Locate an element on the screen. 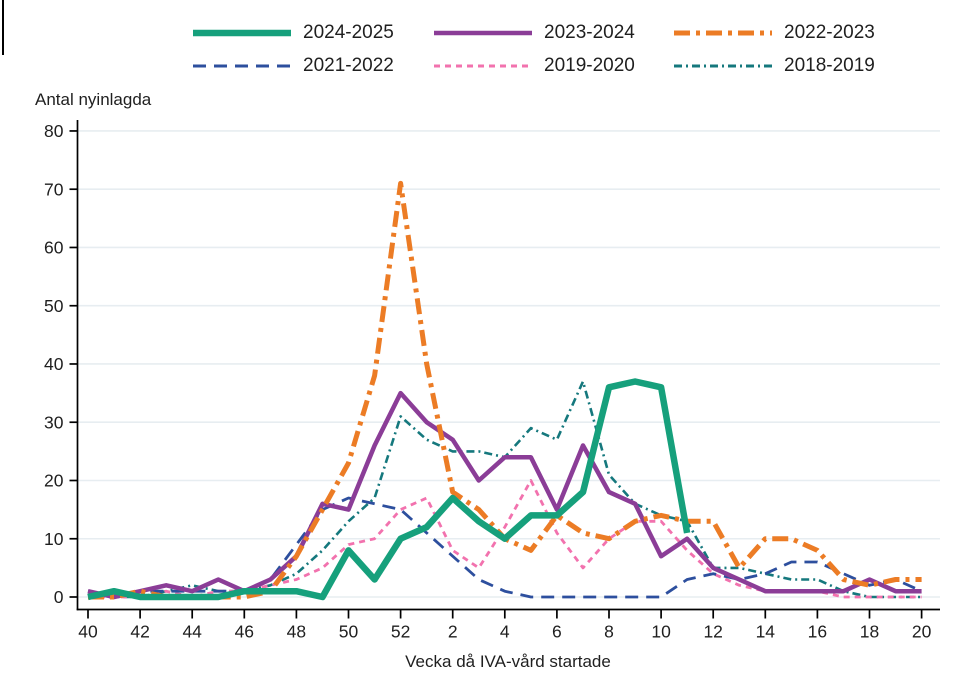 The height and width of the screenshot is (699, 962). legend-swatch-2021-2022 is located at coordinates (242, 66).